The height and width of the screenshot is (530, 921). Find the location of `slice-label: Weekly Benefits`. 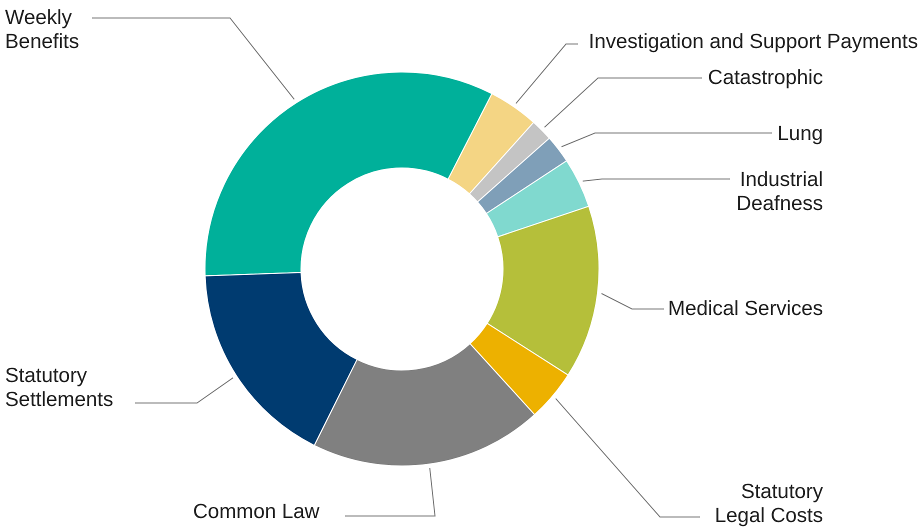

slice-label: Weekly Benefits is located at coordinates (42, 29).